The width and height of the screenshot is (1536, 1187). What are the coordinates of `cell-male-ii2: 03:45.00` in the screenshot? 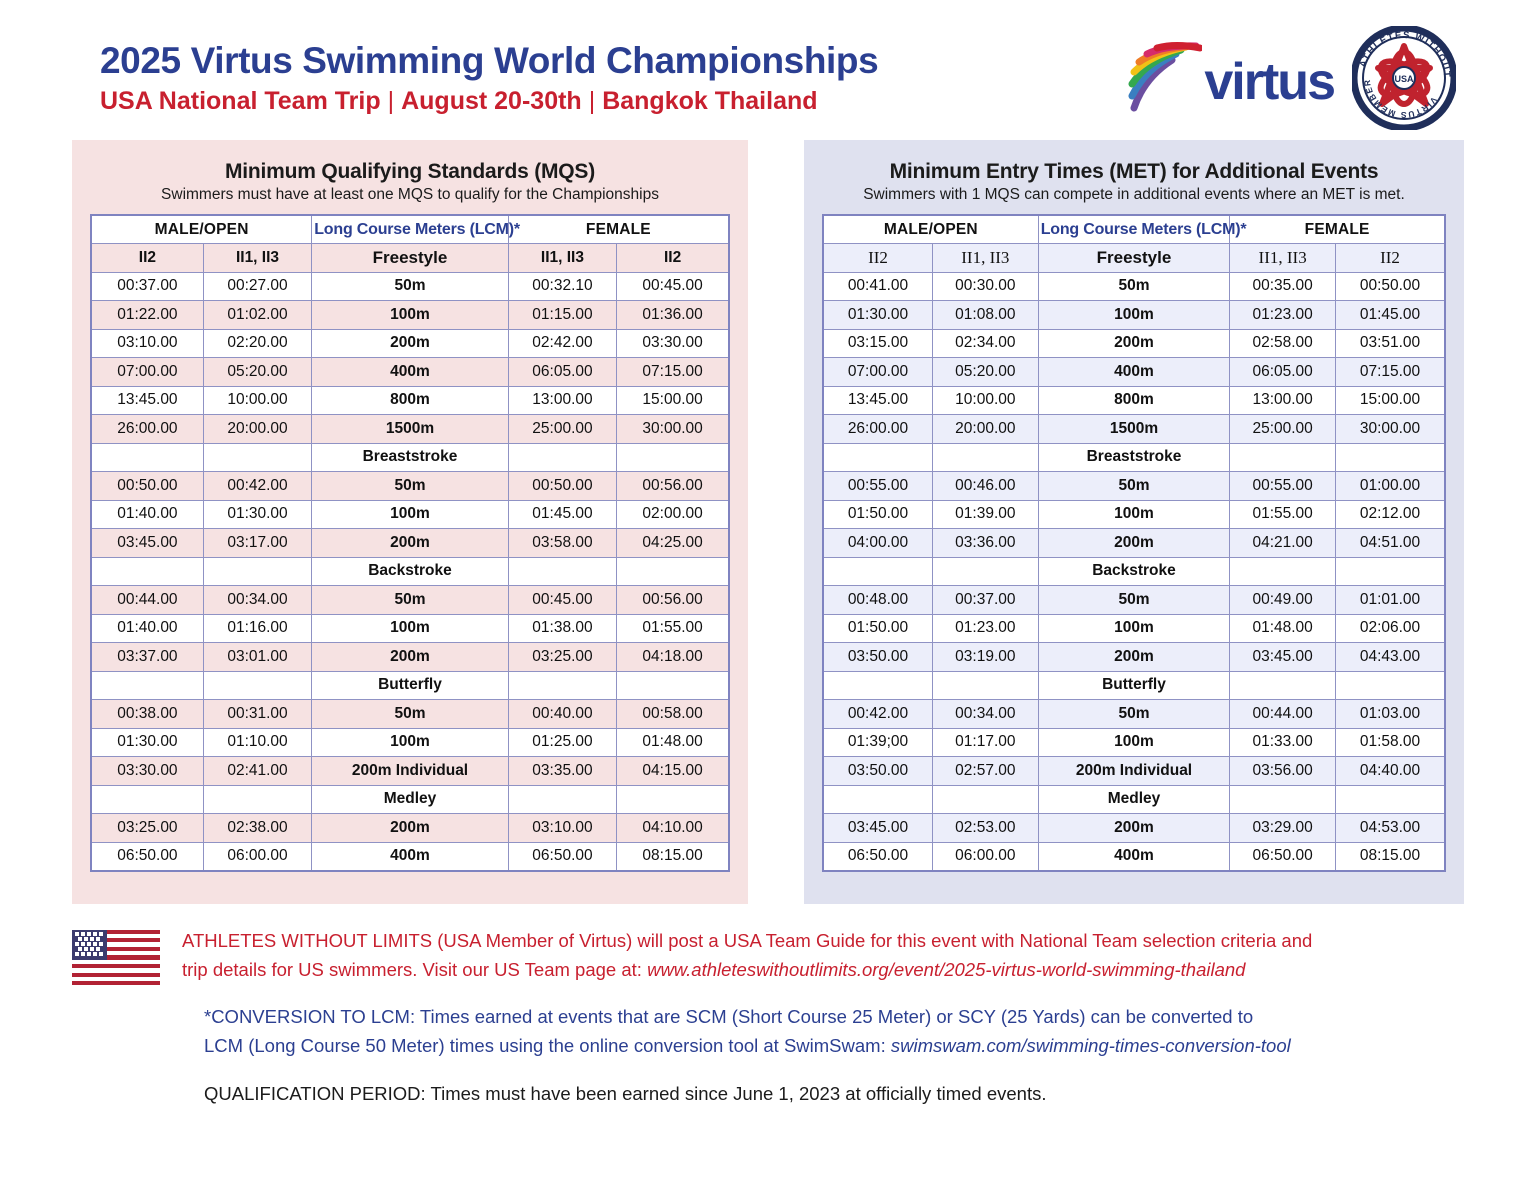 It's located at (877, 828).